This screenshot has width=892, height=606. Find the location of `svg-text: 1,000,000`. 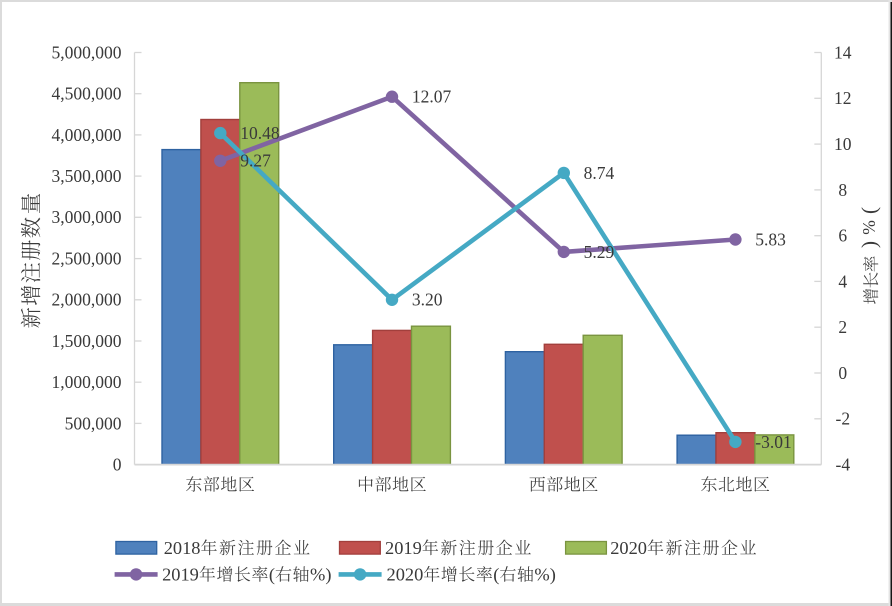

svg-text: 1,000,000 is located at coordinates (87, 382).